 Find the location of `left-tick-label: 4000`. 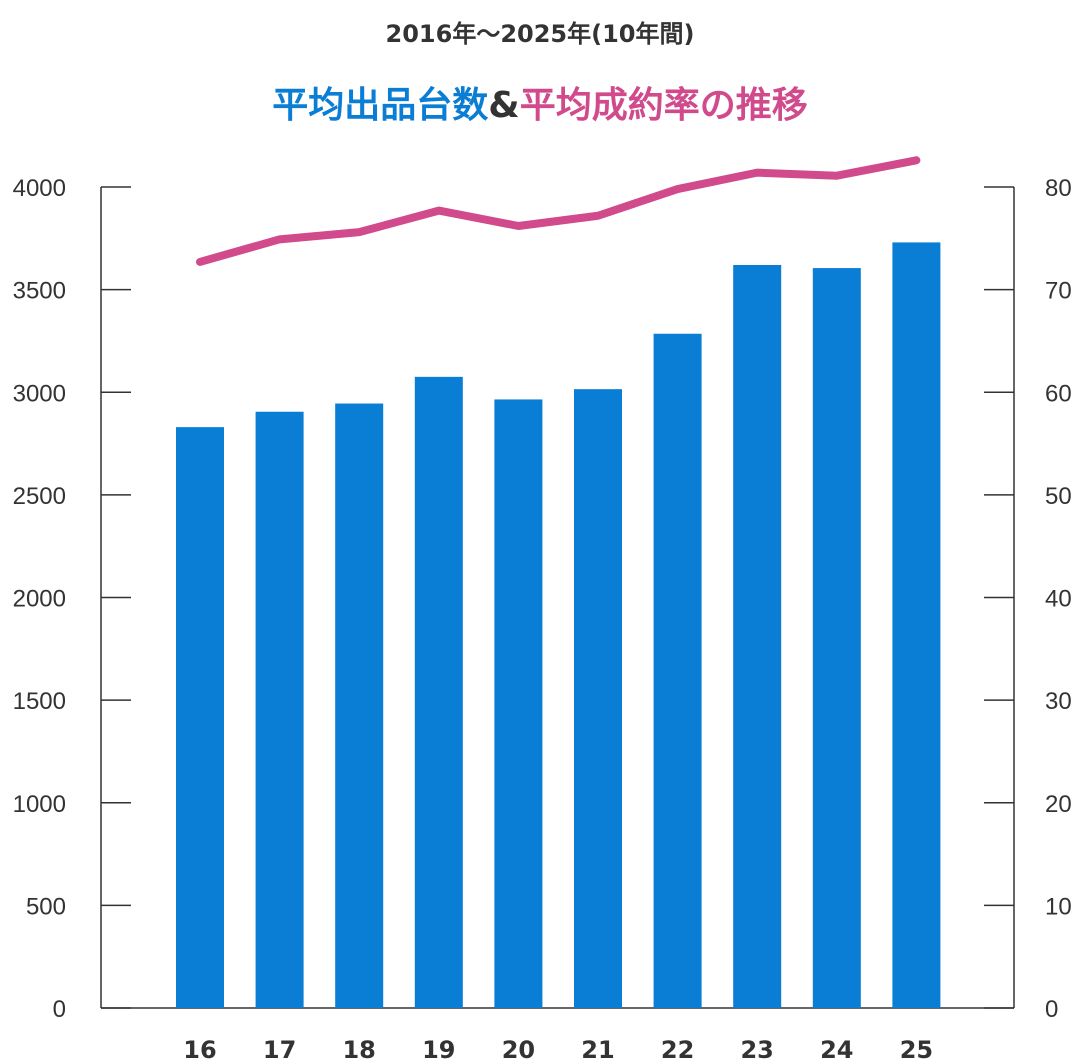

left-tick-label: 4000 is located at coordinates (39, 188).